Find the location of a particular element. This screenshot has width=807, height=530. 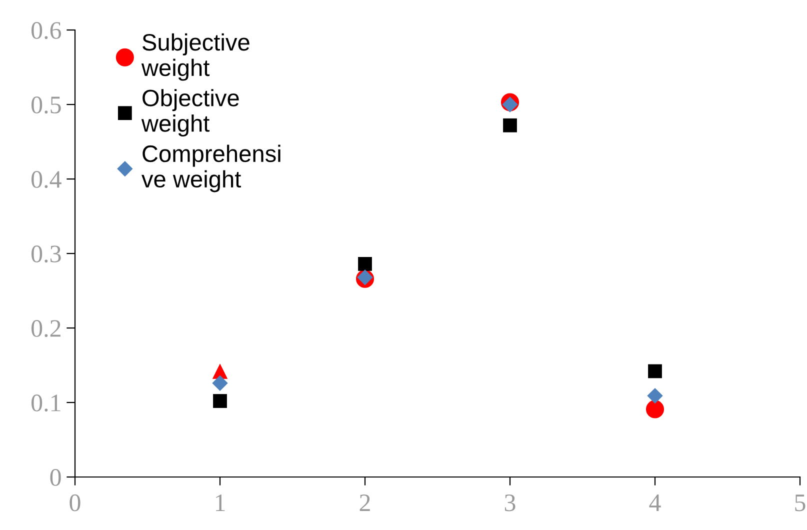

y-tick-label: 0.5 is located at coordinates (46, 105).